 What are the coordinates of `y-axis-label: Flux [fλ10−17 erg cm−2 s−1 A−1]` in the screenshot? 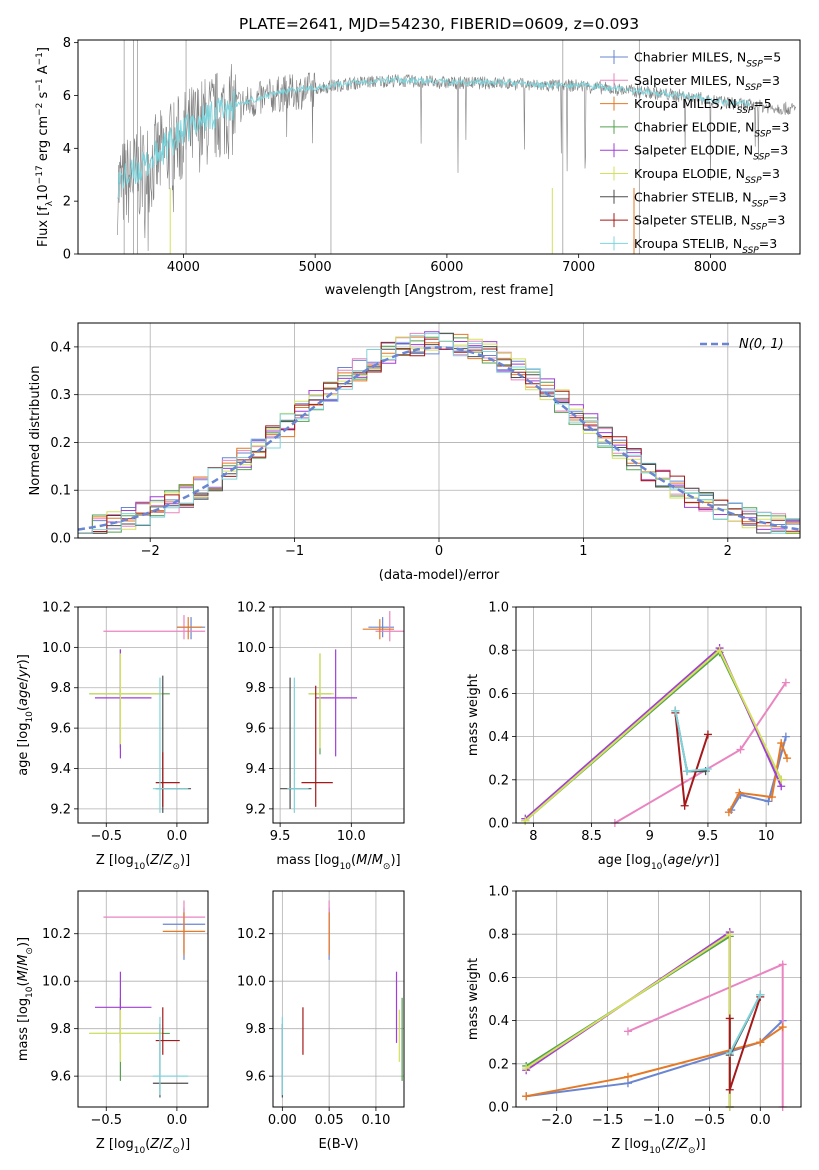 It's located at (45, 147).